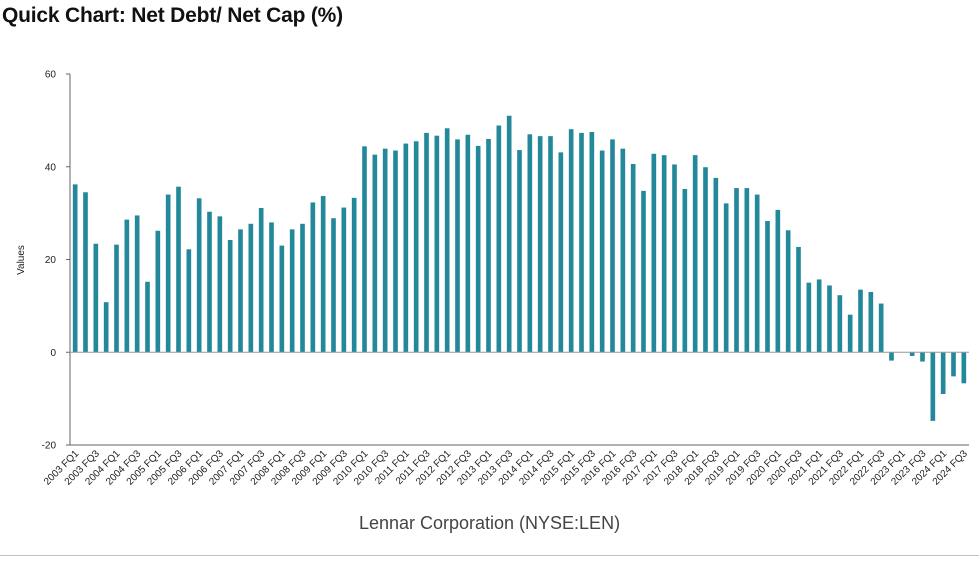  What do you see at coordinates (674, 258) in the screenshot?
I see `bar-2017-fq3` at bounding box center [674, 258].